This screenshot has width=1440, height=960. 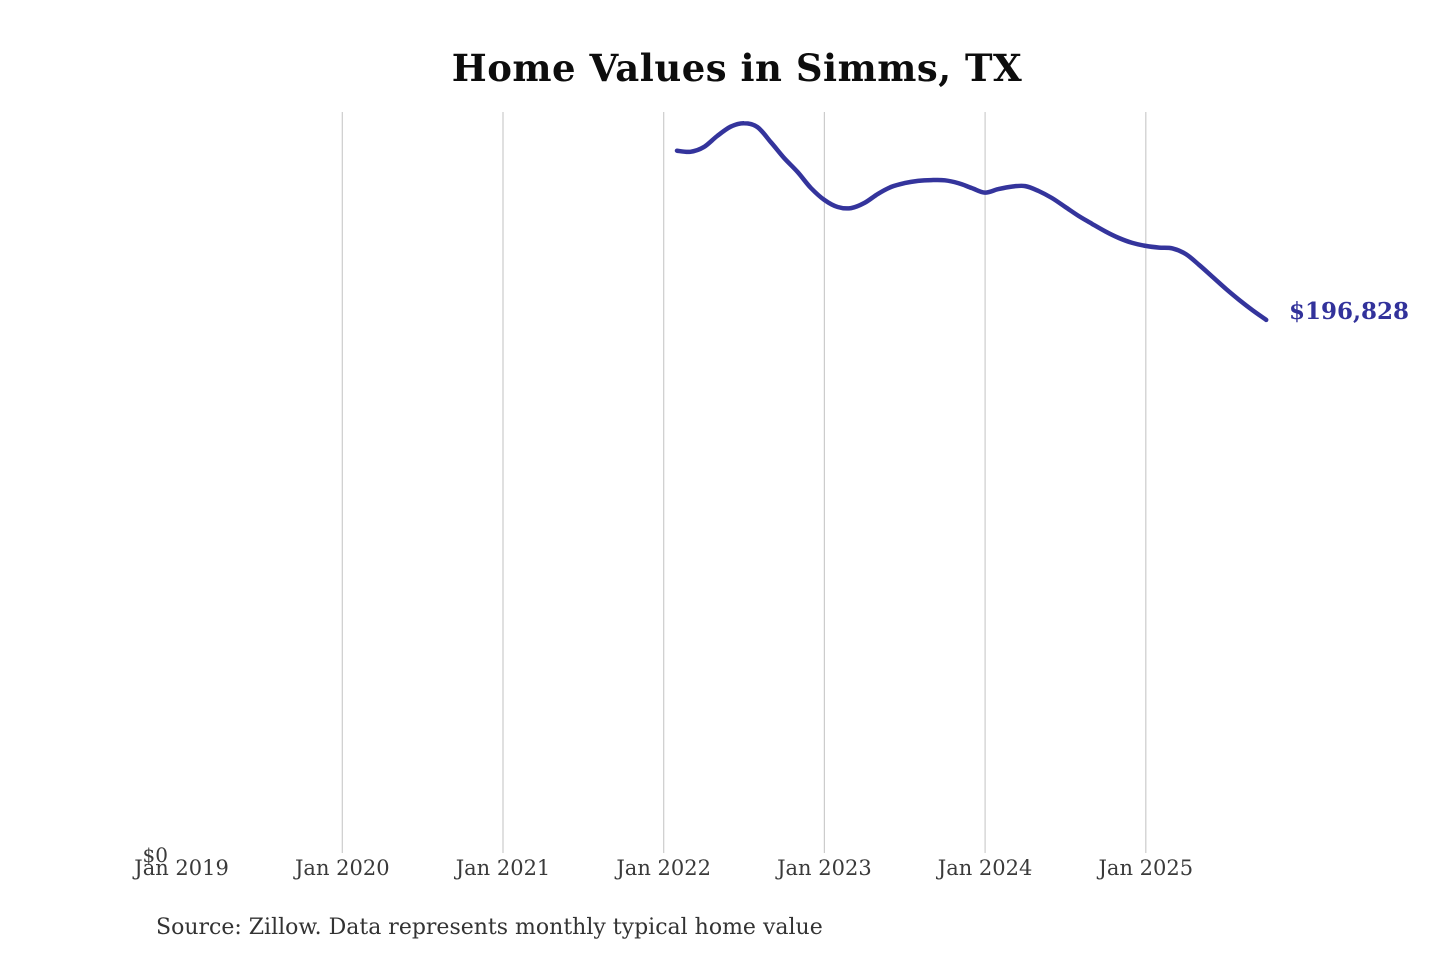 I want to click on x-tick-label: Jan 2024, so click(x=985, y=868).